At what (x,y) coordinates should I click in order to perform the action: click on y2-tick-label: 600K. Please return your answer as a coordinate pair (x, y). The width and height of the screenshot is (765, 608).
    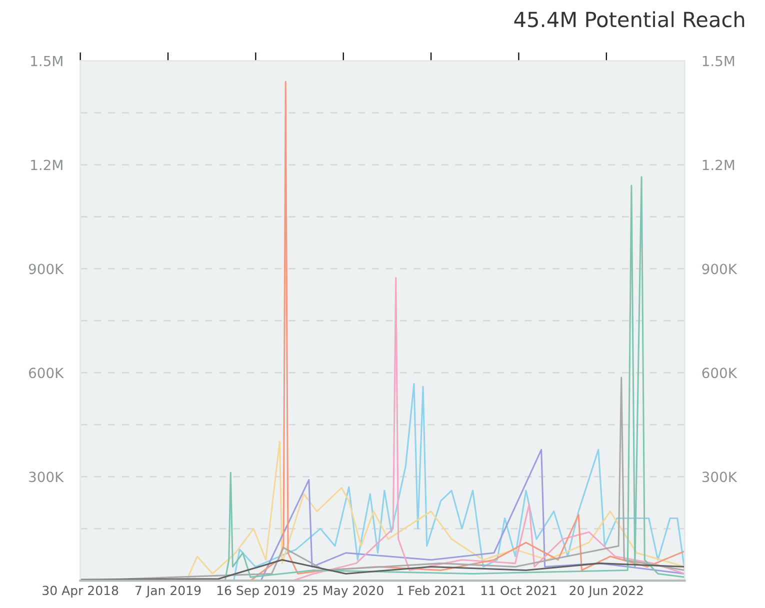
    Looking at the image, I should click on (720, 373).